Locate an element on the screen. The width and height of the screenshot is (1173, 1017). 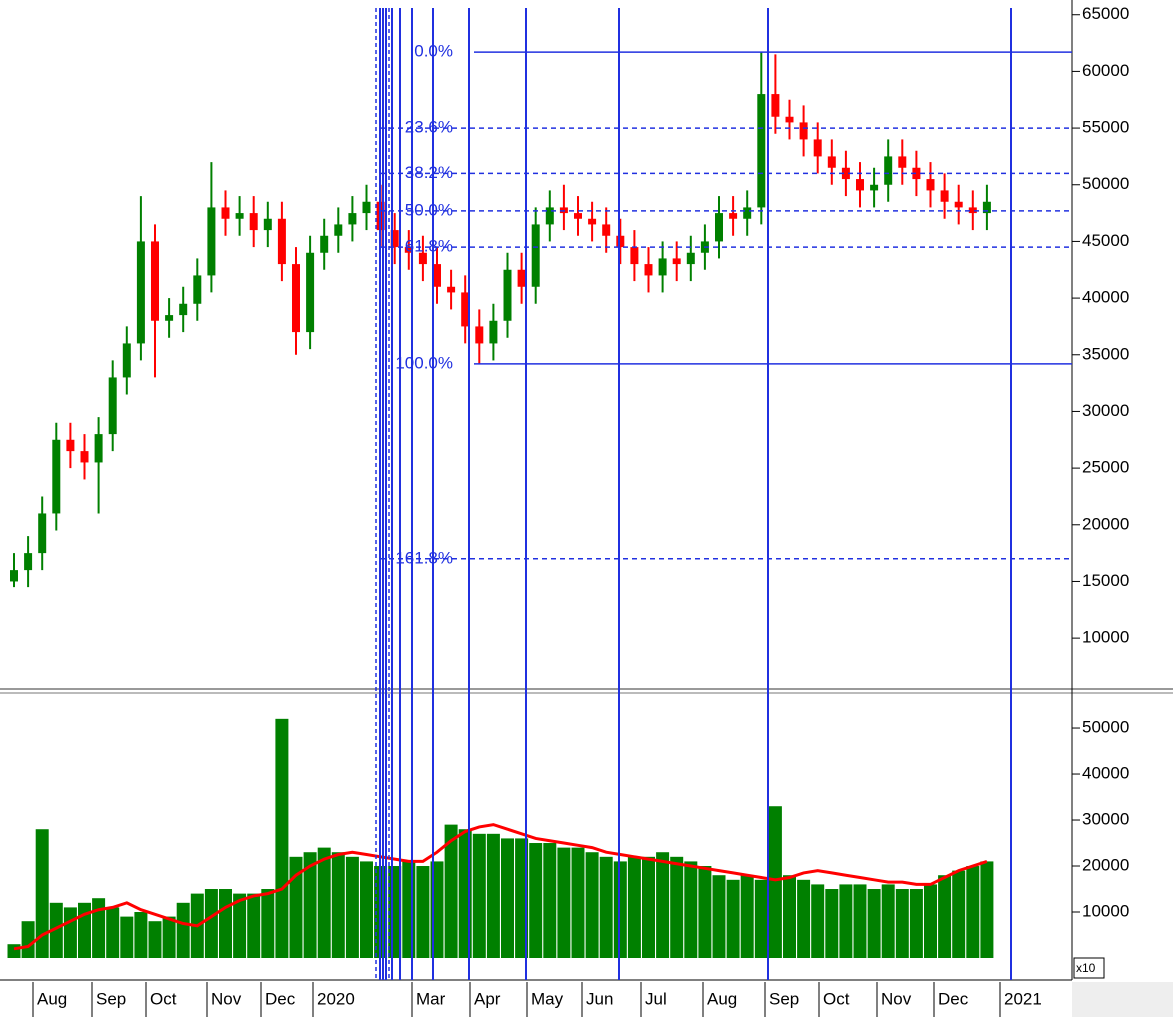
x-tick-label: Mar is located at coordinates (431, 998).